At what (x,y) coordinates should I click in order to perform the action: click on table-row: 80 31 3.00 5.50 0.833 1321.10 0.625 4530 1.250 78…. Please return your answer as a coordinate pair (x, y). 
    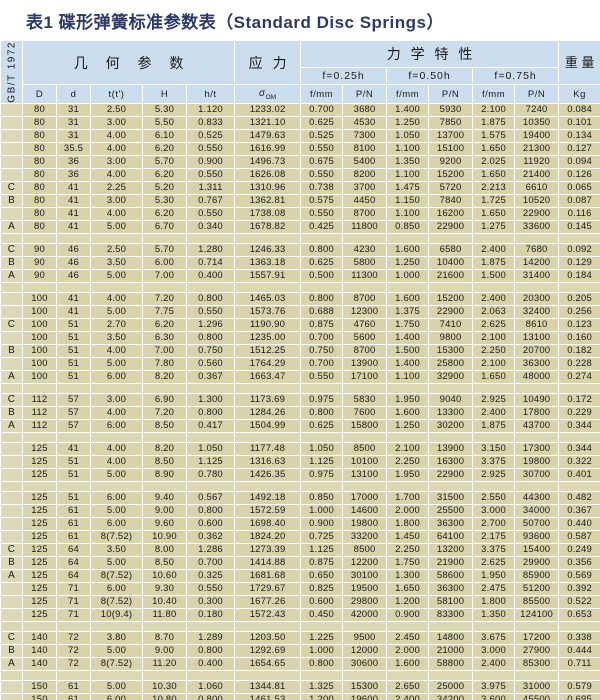
    Looking at the image, I should click on (300, 122).